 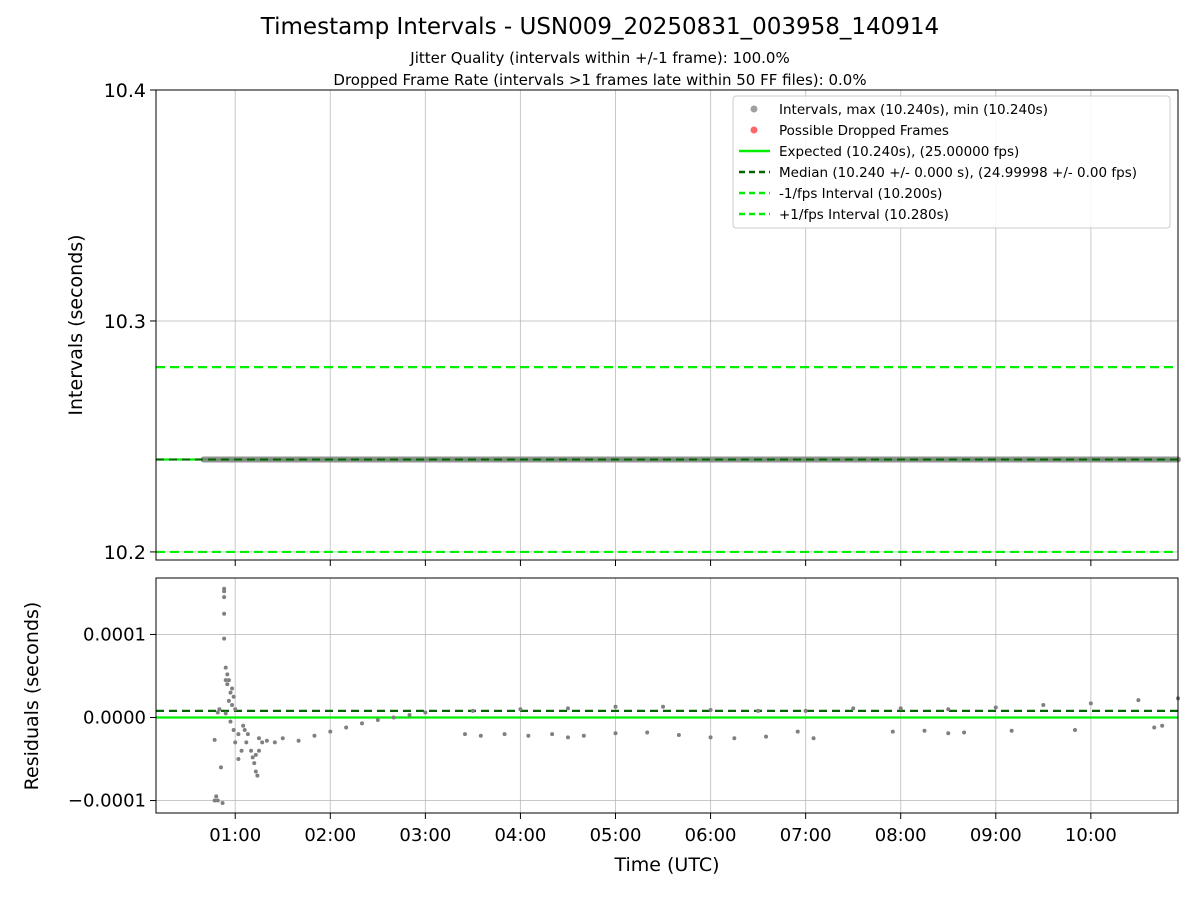 What do you see at coordinates (32, 696) in the screenshot?
I see `residuals-y-axis-label: Residuals (seconds)` at bounding box center [32, 696].